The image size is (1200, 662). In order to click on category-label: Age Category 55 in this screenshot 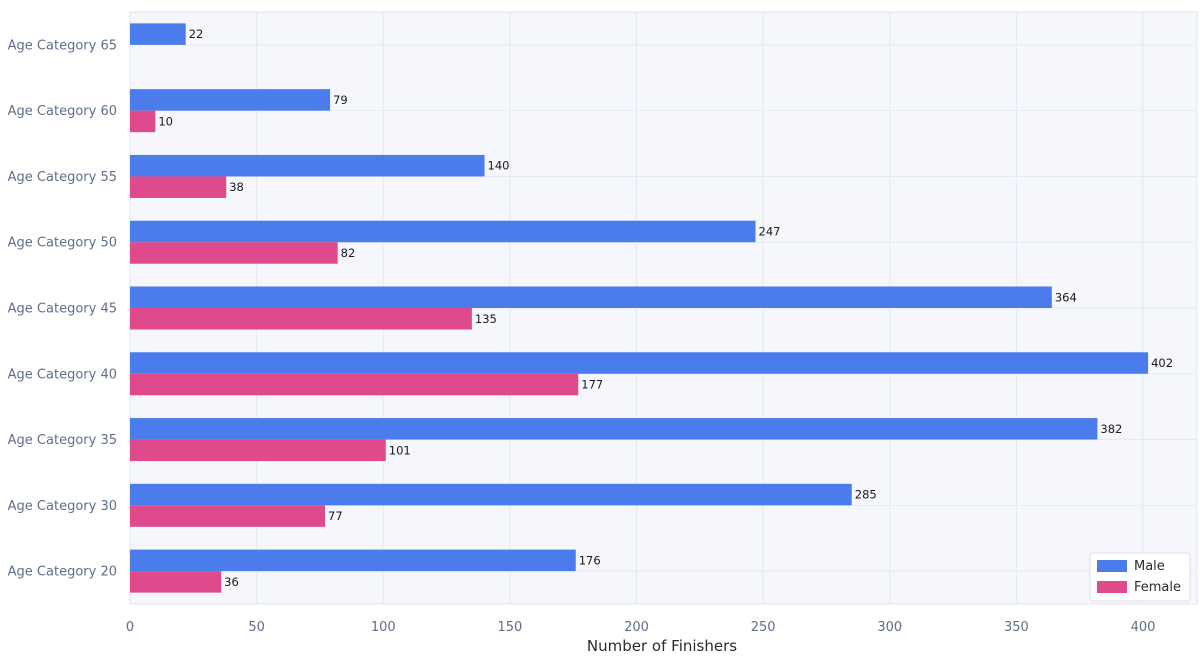, I will do `click(62, 177)`.